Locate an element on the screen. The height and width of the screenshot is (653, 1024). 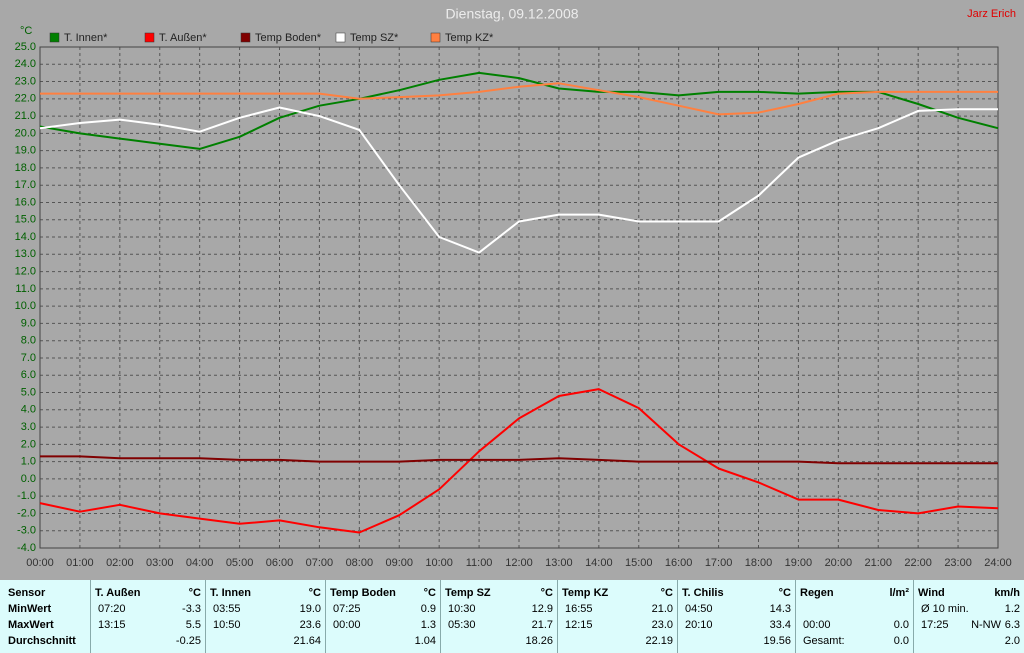
author: Jarz Erich is located at coordinates (991, 14).